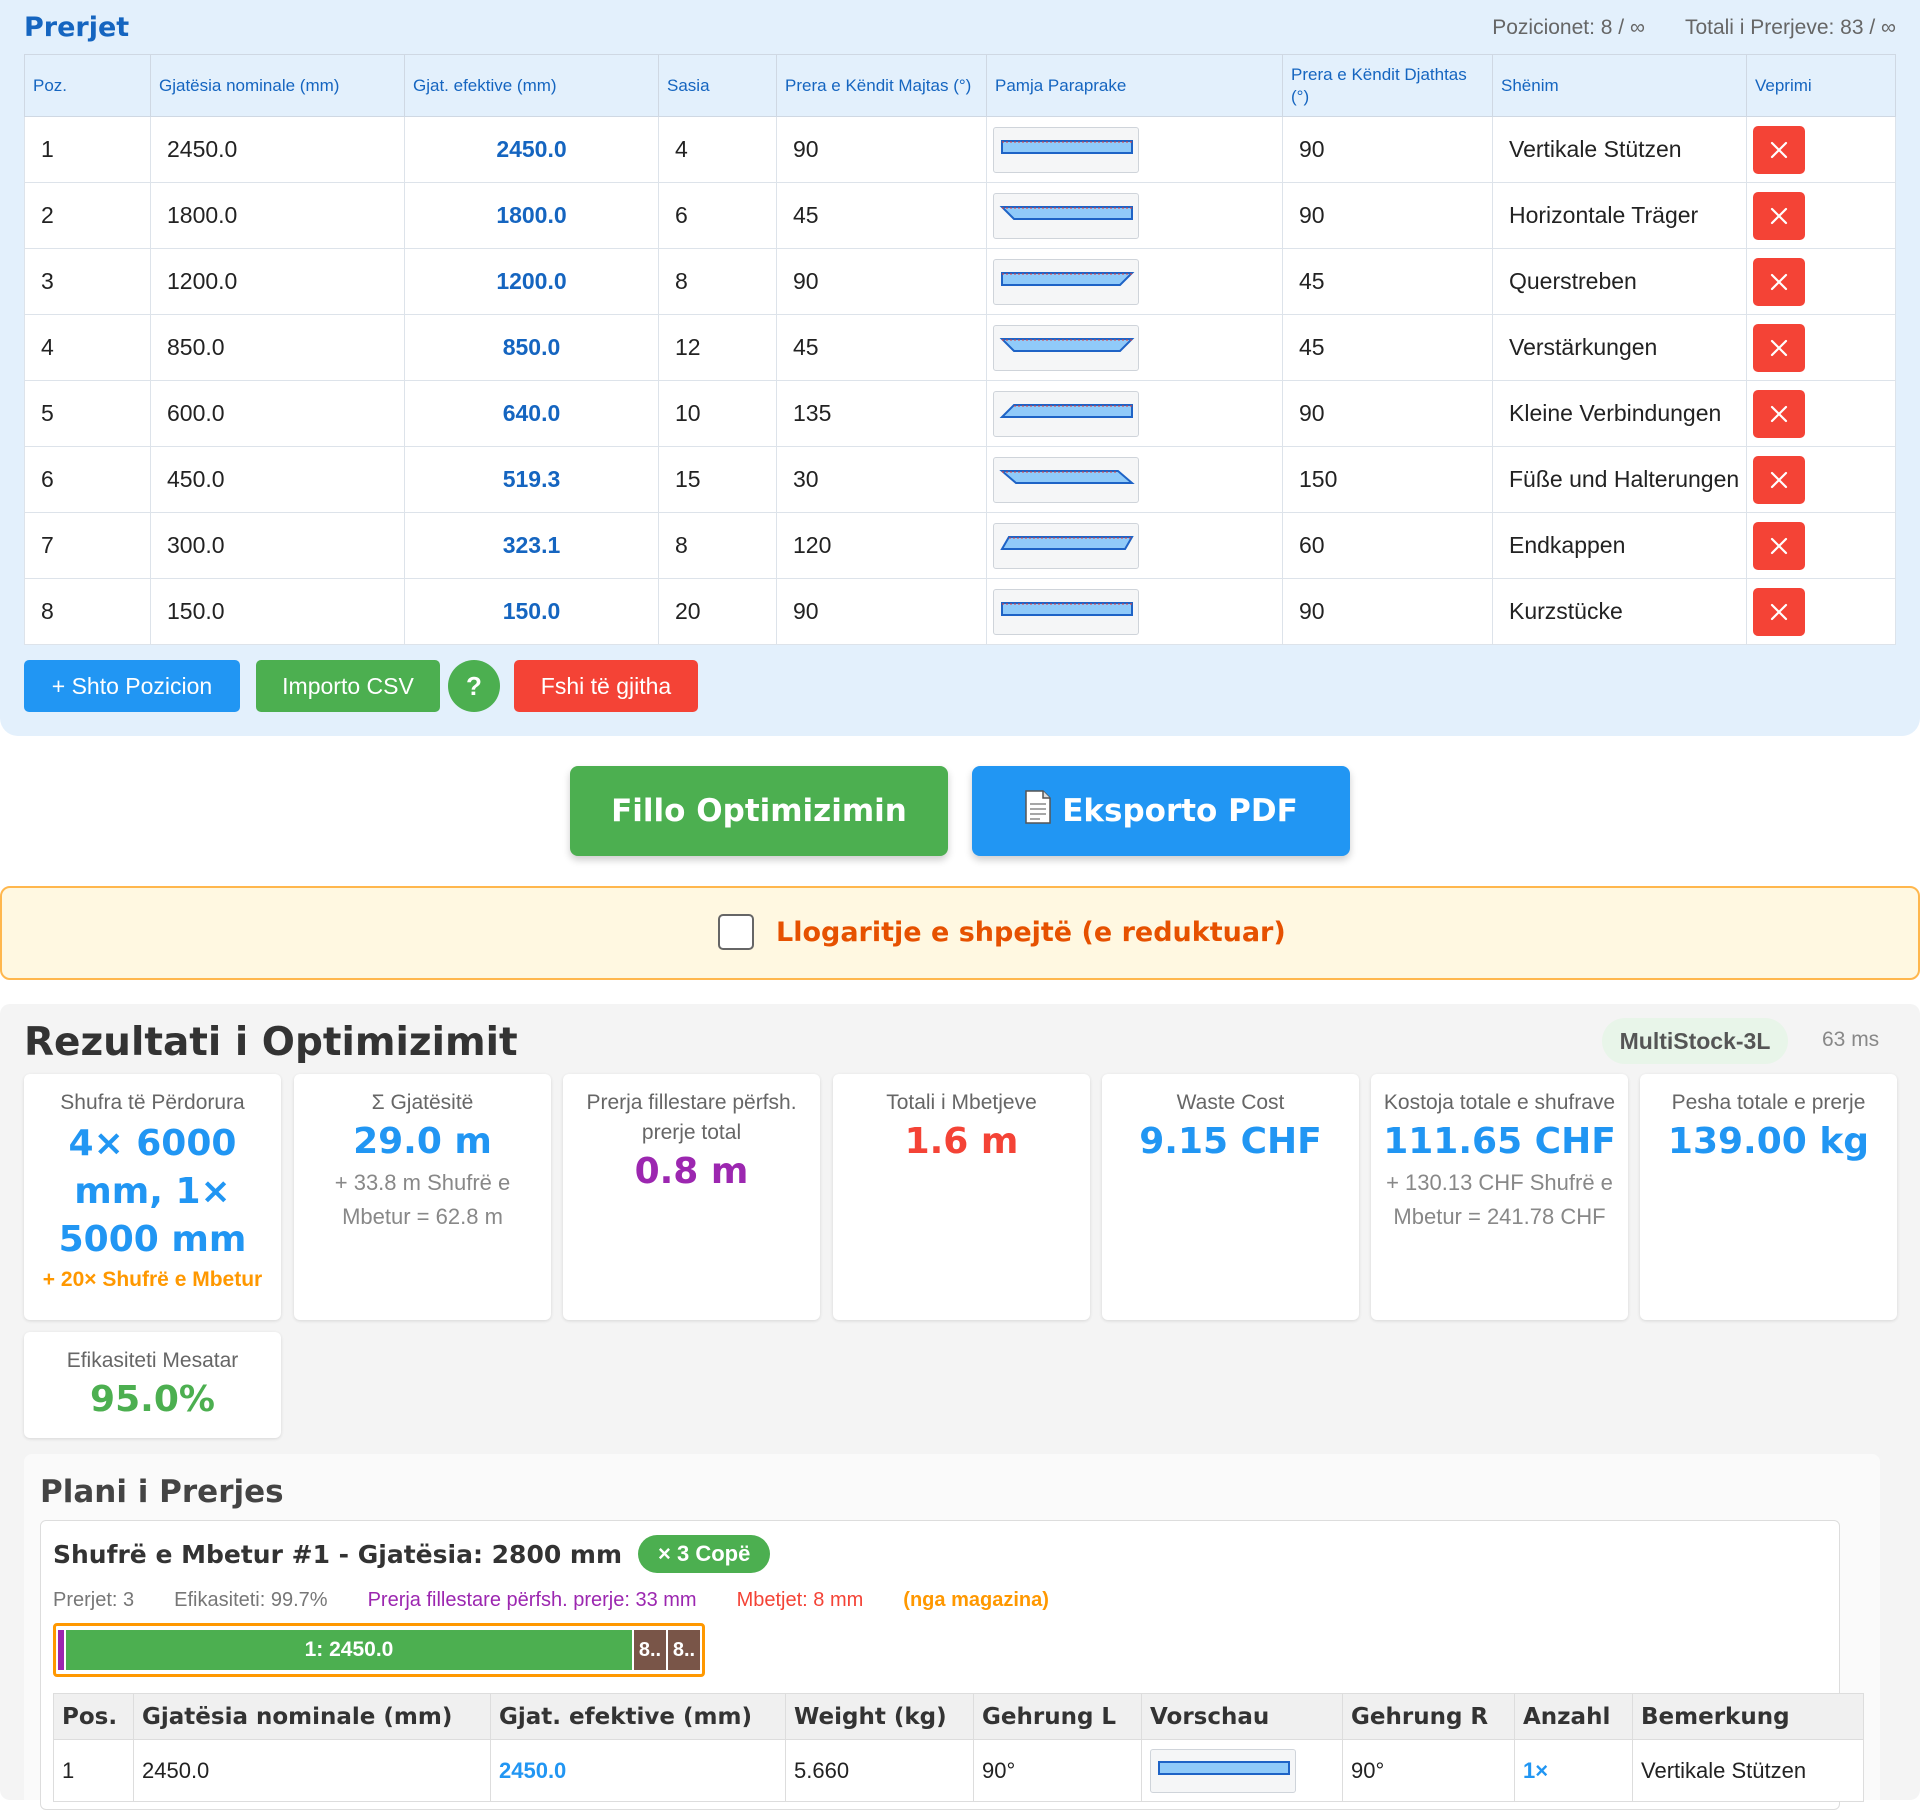 This screenshot has width=1920, height=1810. Describe the element at coordinates (531, 281) in the screenshot. I see `cut-effective-length: 1200.0` at that location.